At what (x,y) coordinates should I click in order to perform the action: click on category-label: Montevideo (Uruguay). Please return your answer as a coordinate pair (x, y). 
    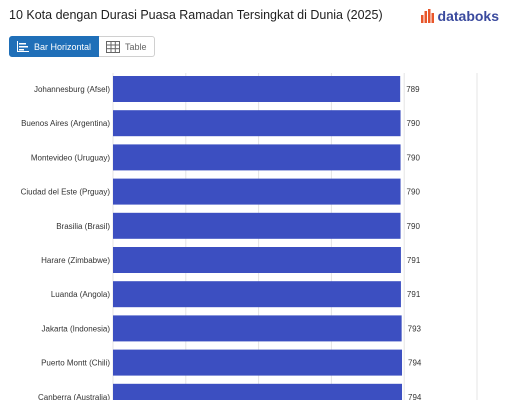
    Looking at the image, I should click on (70, 157).